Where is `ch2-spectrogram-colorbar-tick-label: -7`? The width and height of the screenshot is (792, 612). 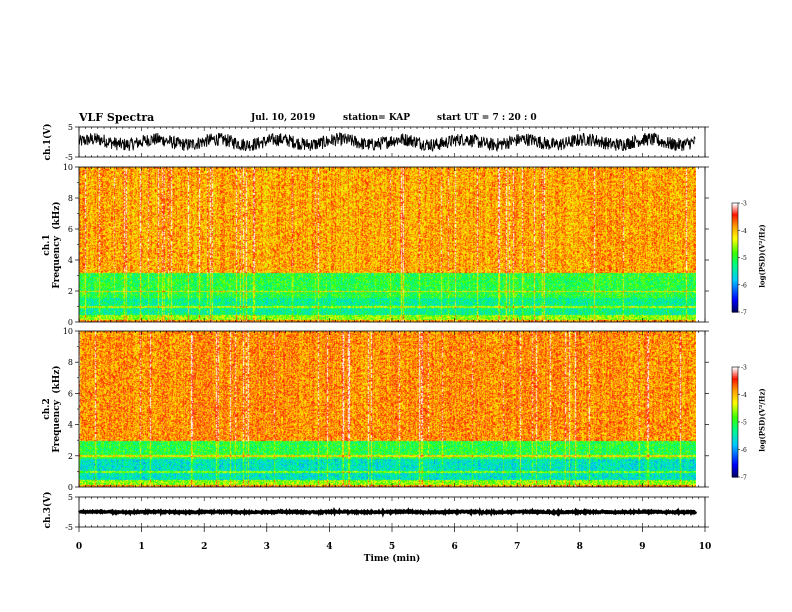
ch2-spectrogram-colorbar-tick-label: -7 is located at coordinates (744, 478).